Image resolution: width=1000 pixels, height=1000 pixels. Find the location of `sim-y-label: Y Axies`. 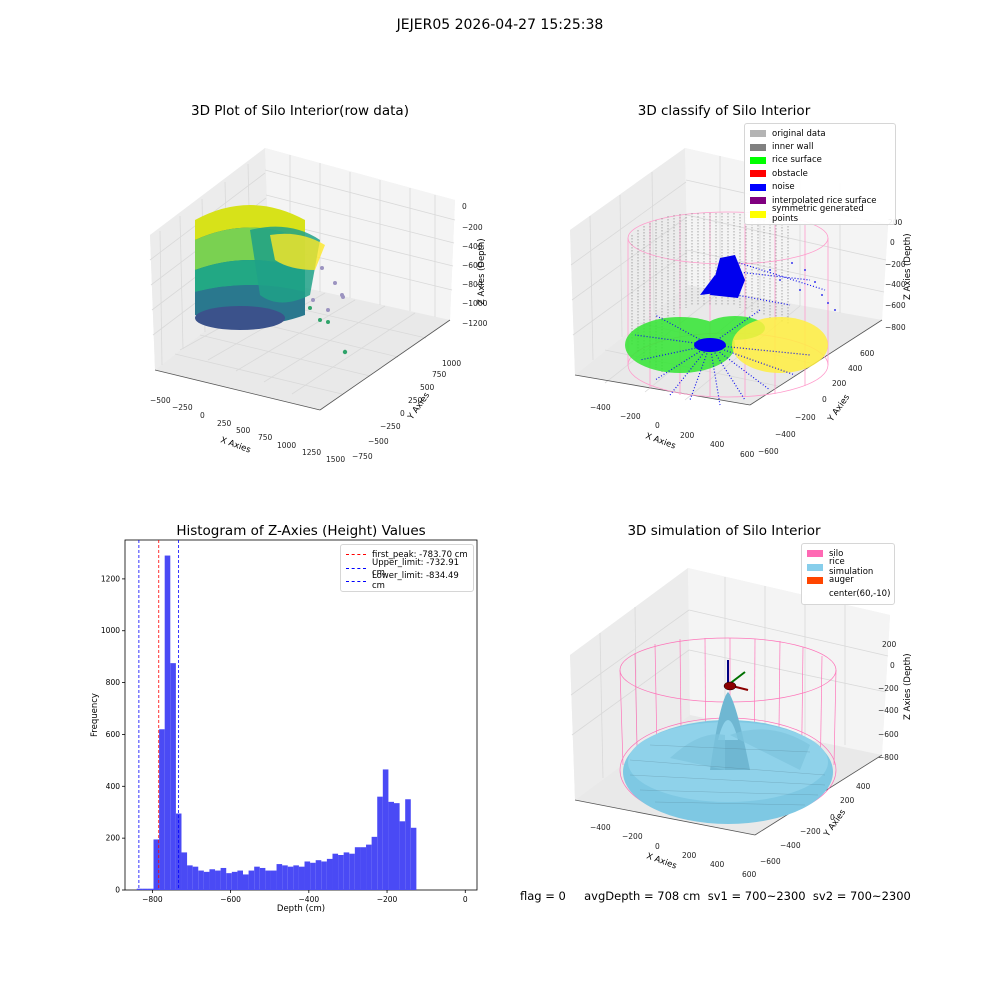

sim-y-label: Y Axies is located at coordinates (835, 823).